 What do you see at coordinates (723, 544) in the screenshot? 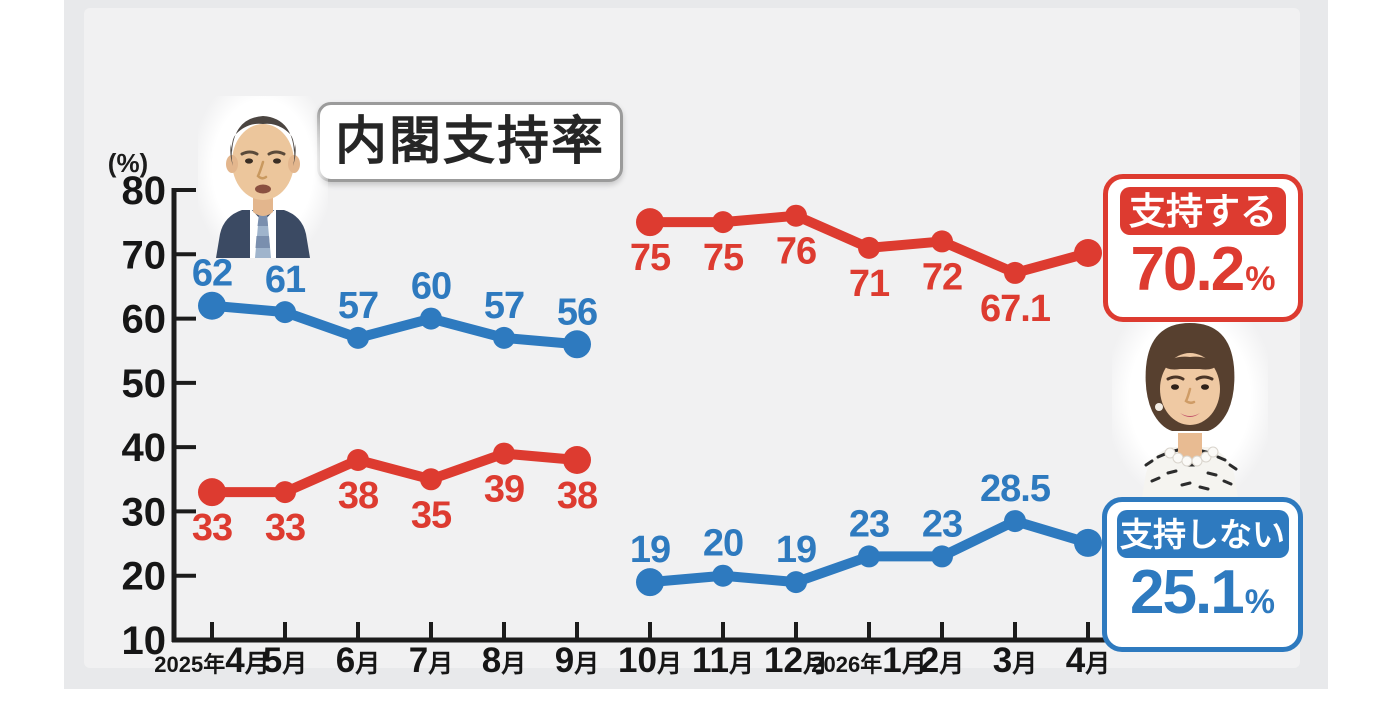
I see `data-label: 20` at bounding box center [723, 544].